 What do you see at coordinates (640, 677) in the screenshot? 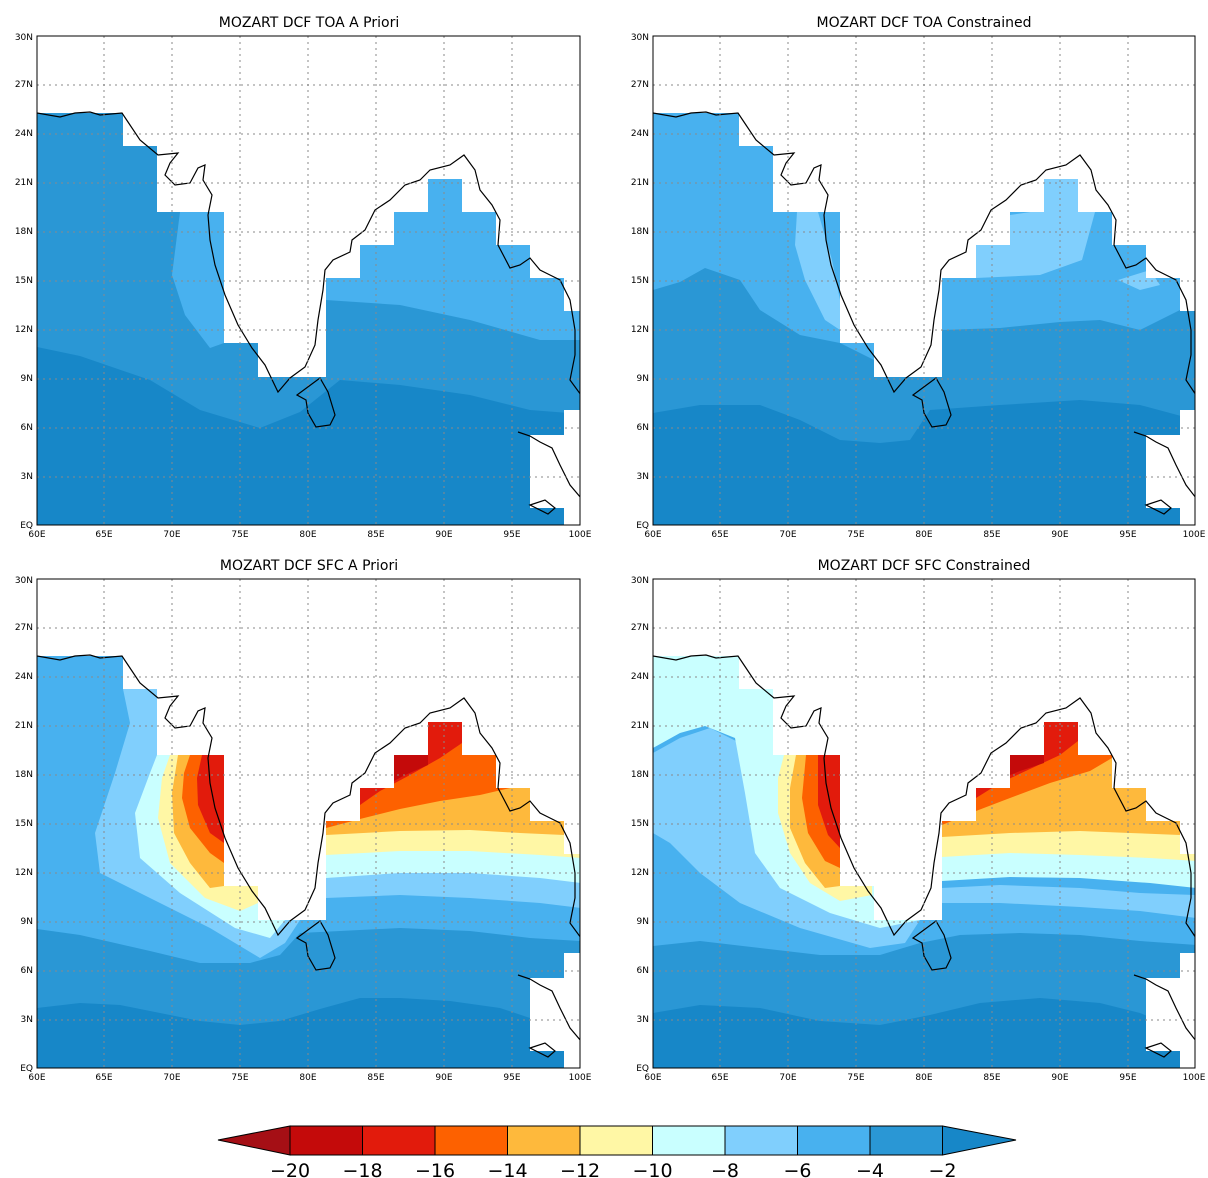
I see `lat-label: 24N` at bounding box center [640, 677].